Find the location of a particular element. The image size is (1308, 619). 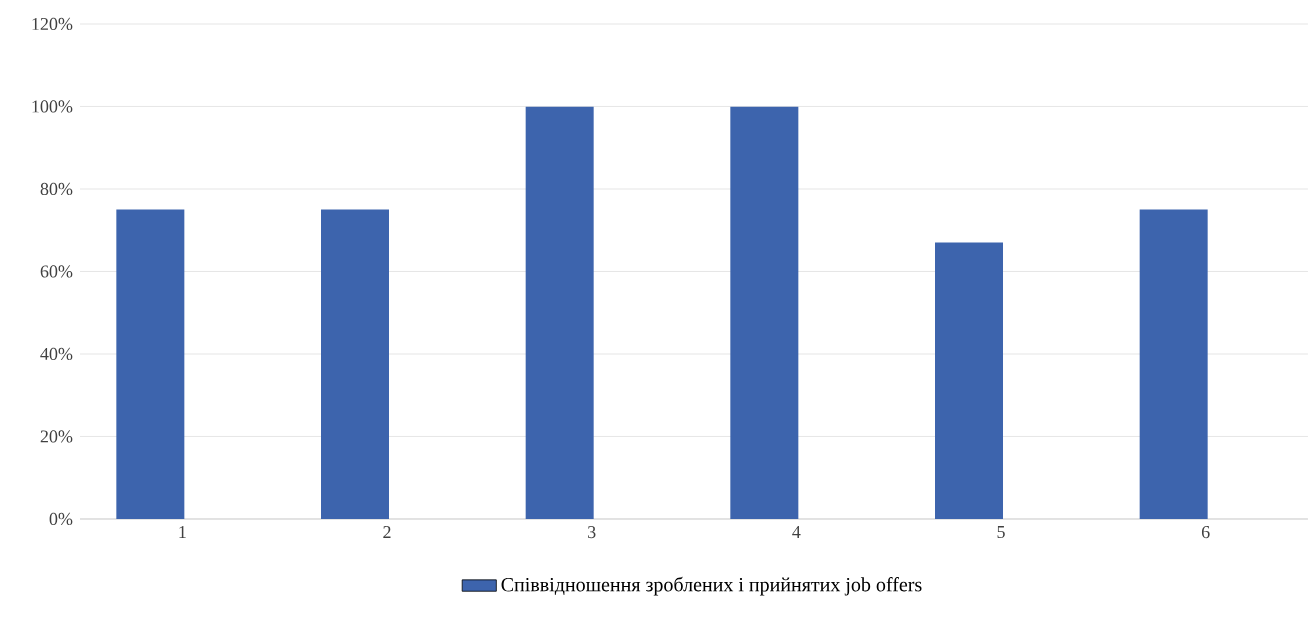

x-tick-label: 6 is located at coordinates (1205, 532).